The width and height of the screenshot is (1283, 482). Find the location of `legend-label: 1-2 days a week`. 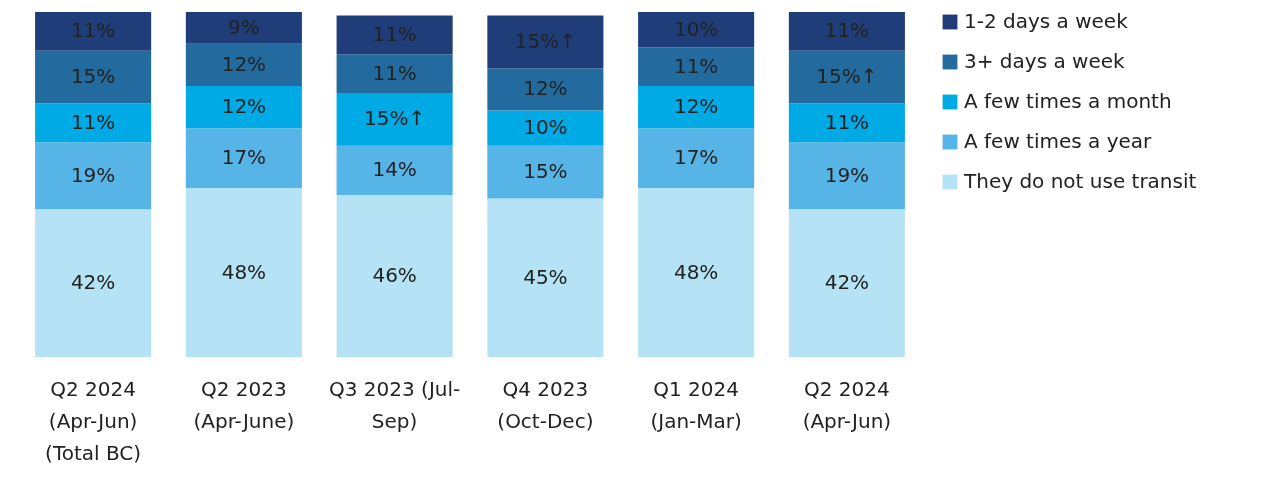

legend-label: 1-2 days a week is located at coordinates (1046, 21).